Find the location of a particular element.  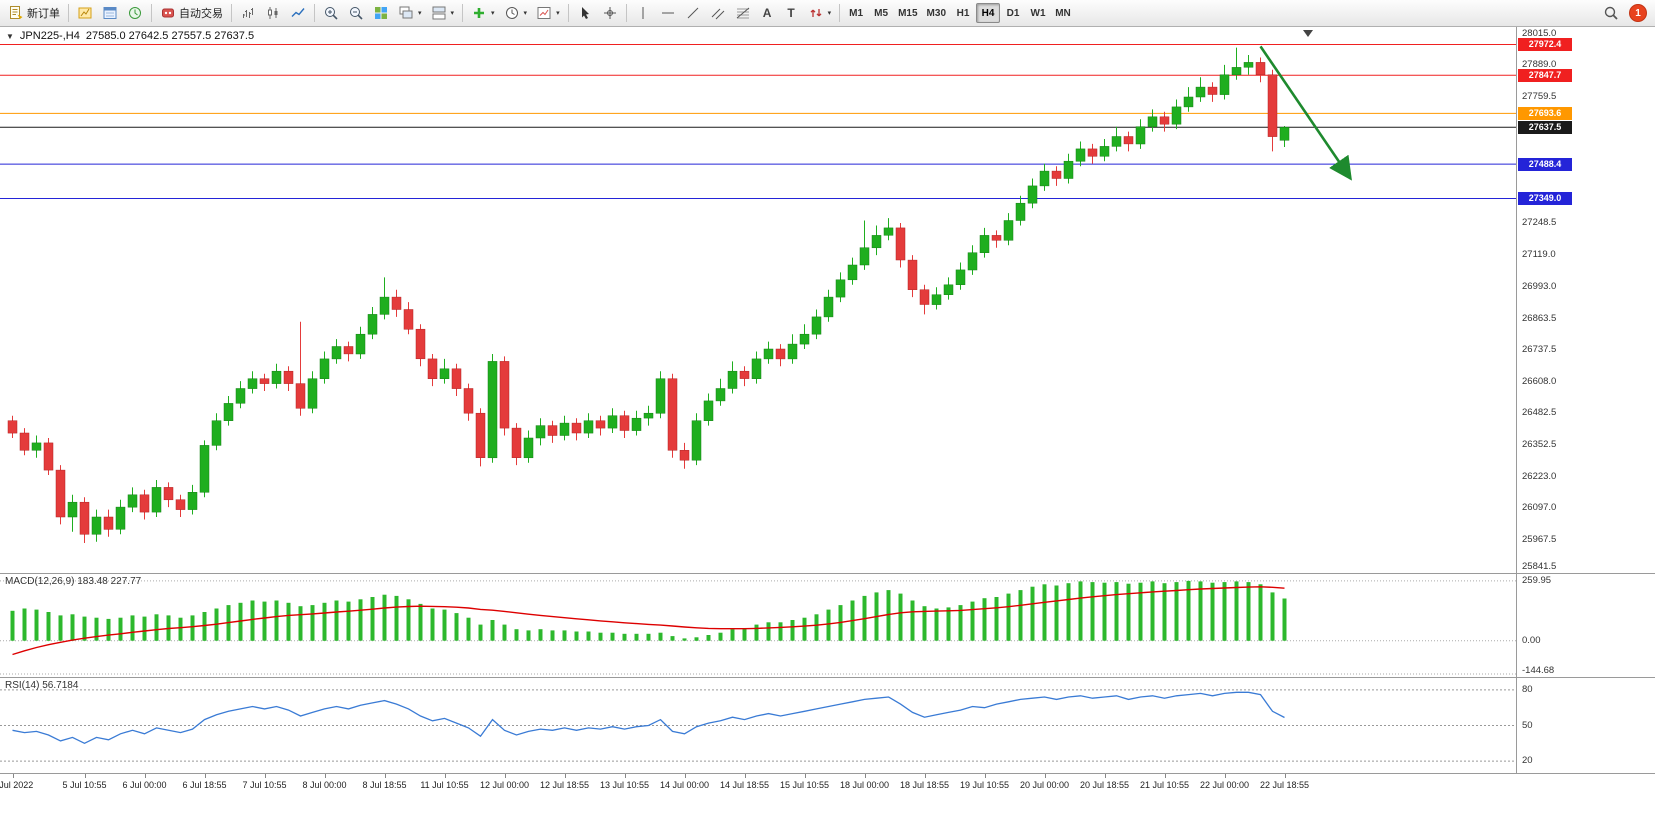

arrows-tool-button: ▾ is located at coordinates (820, 13).